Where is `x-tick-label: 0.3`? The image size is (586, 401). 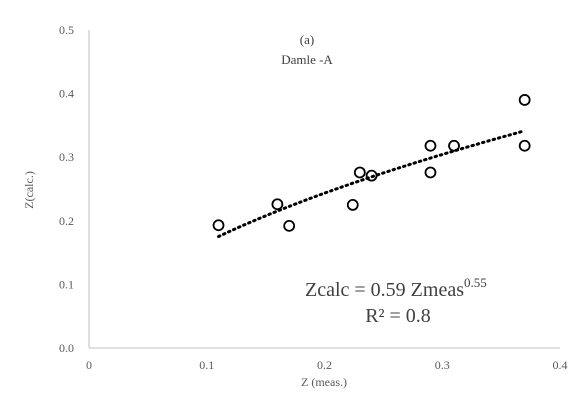
x-tick-label: 0.3 is located at coordinates (442, 365).